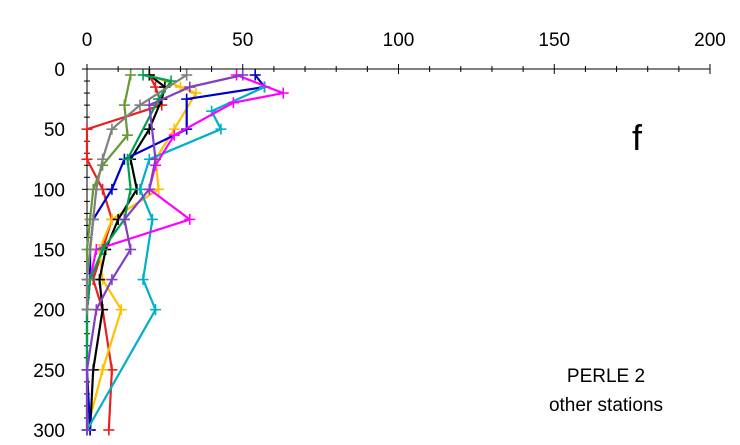 The image size is (740, 445). What do you see at coordinates (49, 190) in the screenshot?
I see `y-tick-label: 100` at bounding box center [49, 190].